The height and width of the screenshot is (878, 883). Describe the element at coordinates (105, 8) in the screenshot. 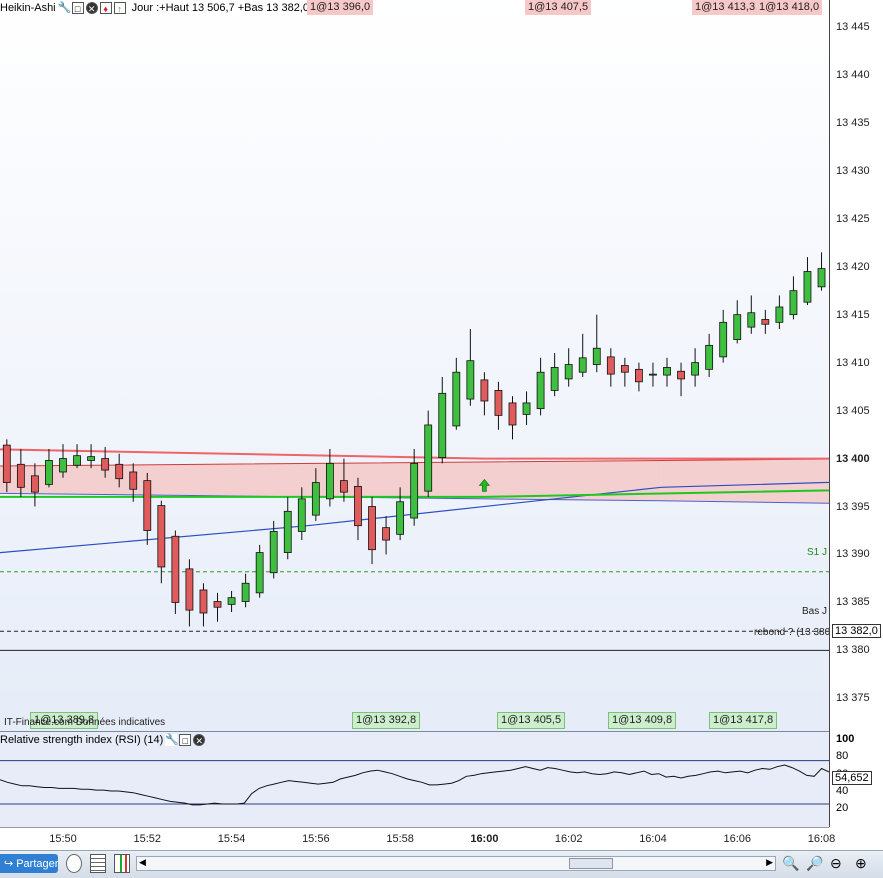

I see `sell-order-icon: ♦` at that location.